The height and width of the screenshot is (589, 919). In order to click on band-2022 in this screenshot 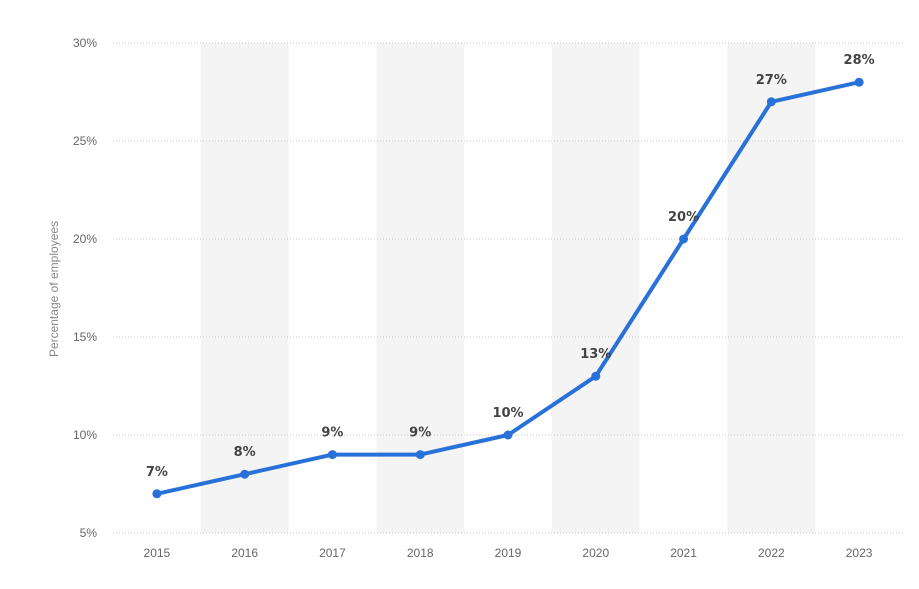, I will do `click(771, 288)`.